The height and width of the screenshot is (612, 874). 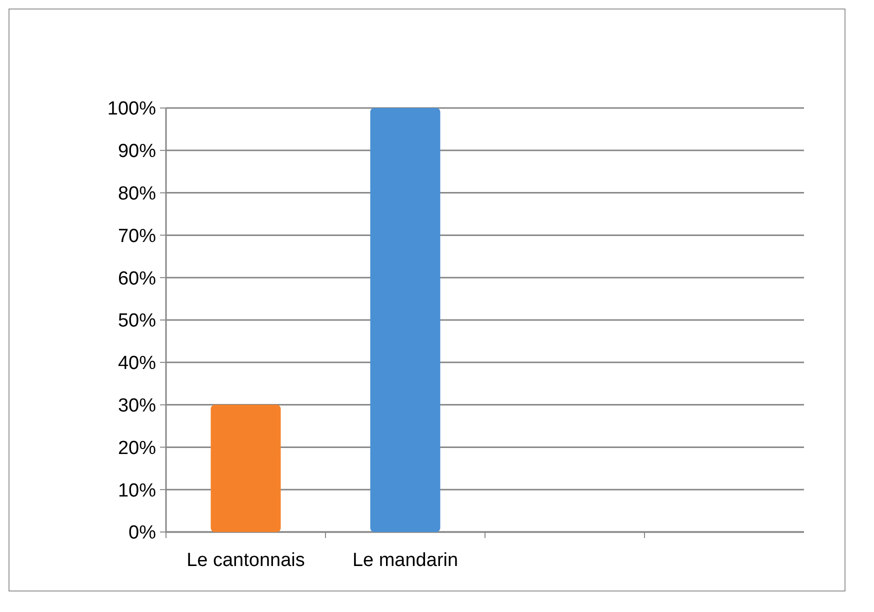 I want to click on y-tick-label: 30%, so click(x=137, y=405).